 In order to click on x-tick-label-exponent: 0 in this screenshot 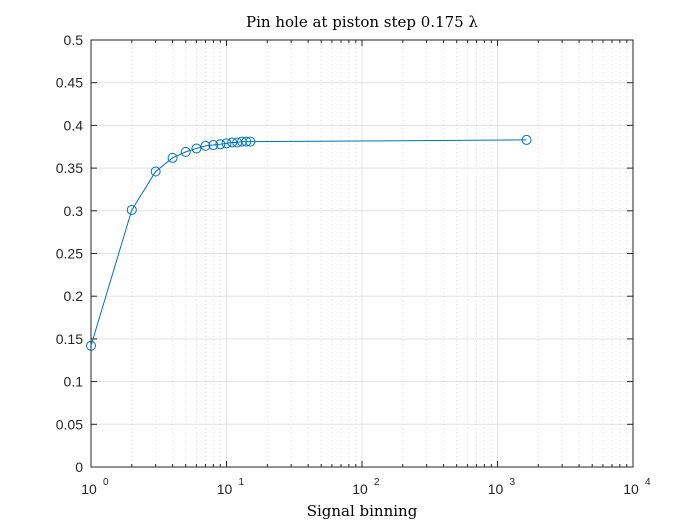, I will do `click(106, 482)`.